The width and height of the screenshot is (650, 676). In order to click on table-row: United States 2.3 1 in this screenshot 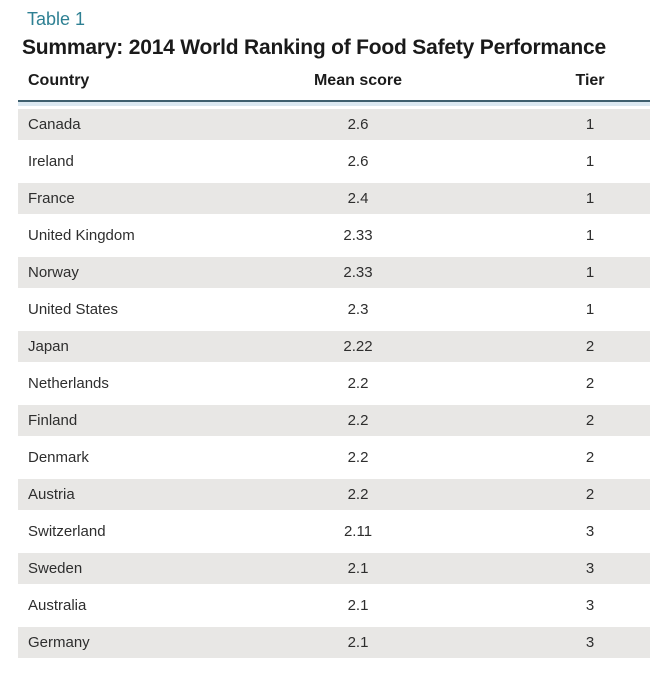, I will do `click(334, 309)`.